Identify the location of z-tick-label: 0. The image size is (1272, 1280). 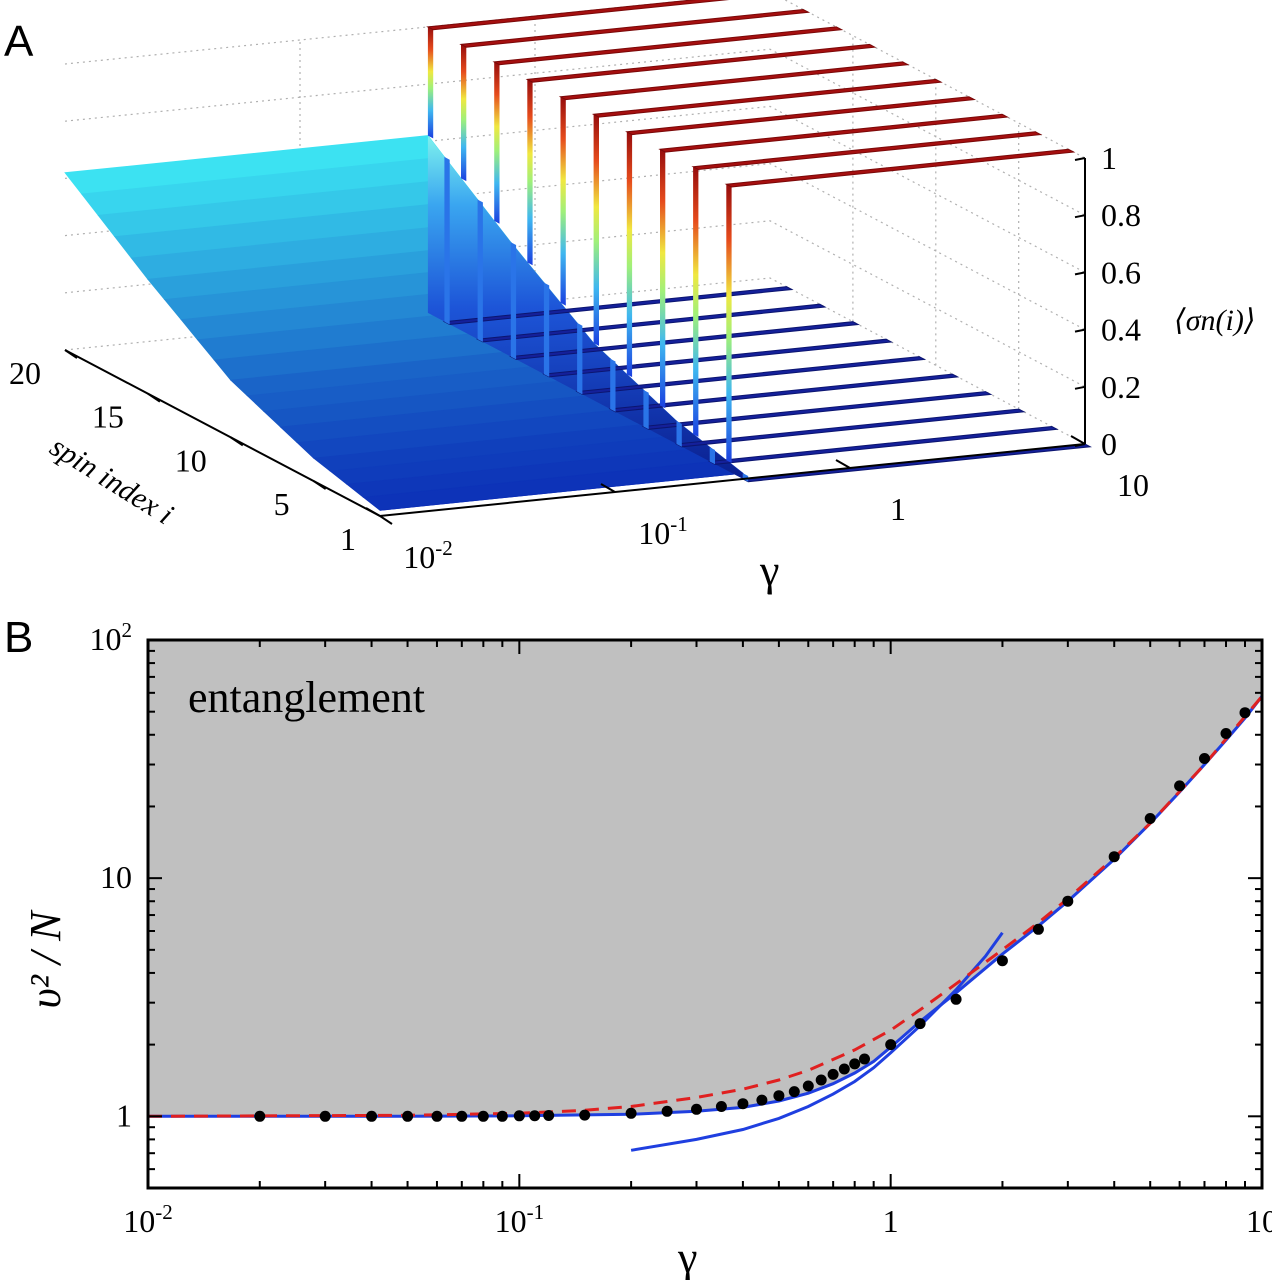
(1109, 444).